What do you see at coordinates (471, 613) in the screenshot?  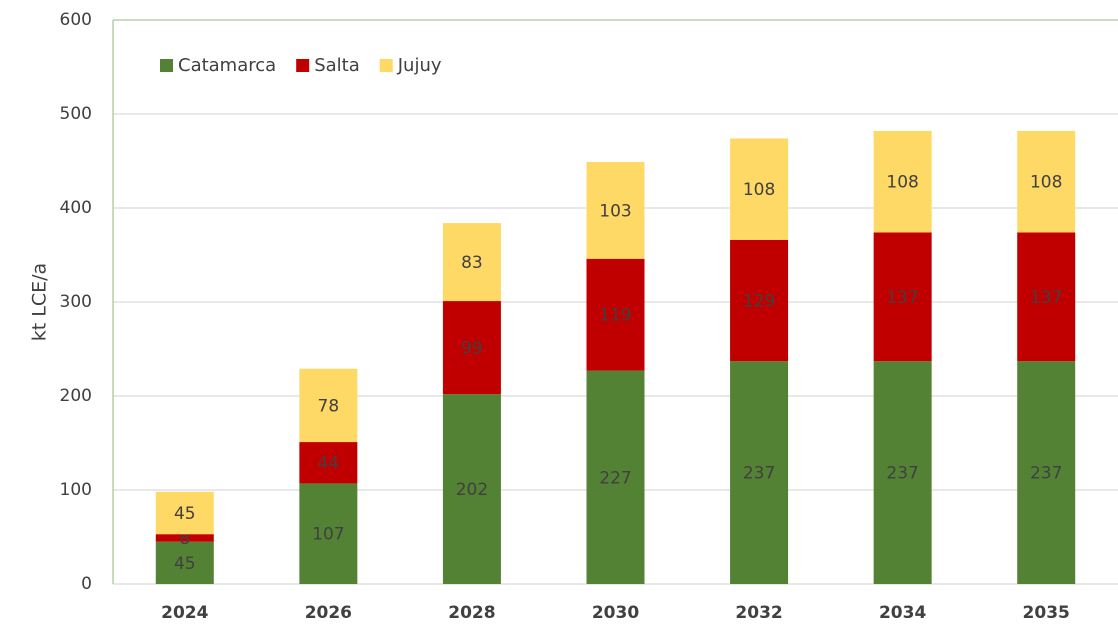 I see `x-tick-label: 2028` at bounding box center [471, 613].